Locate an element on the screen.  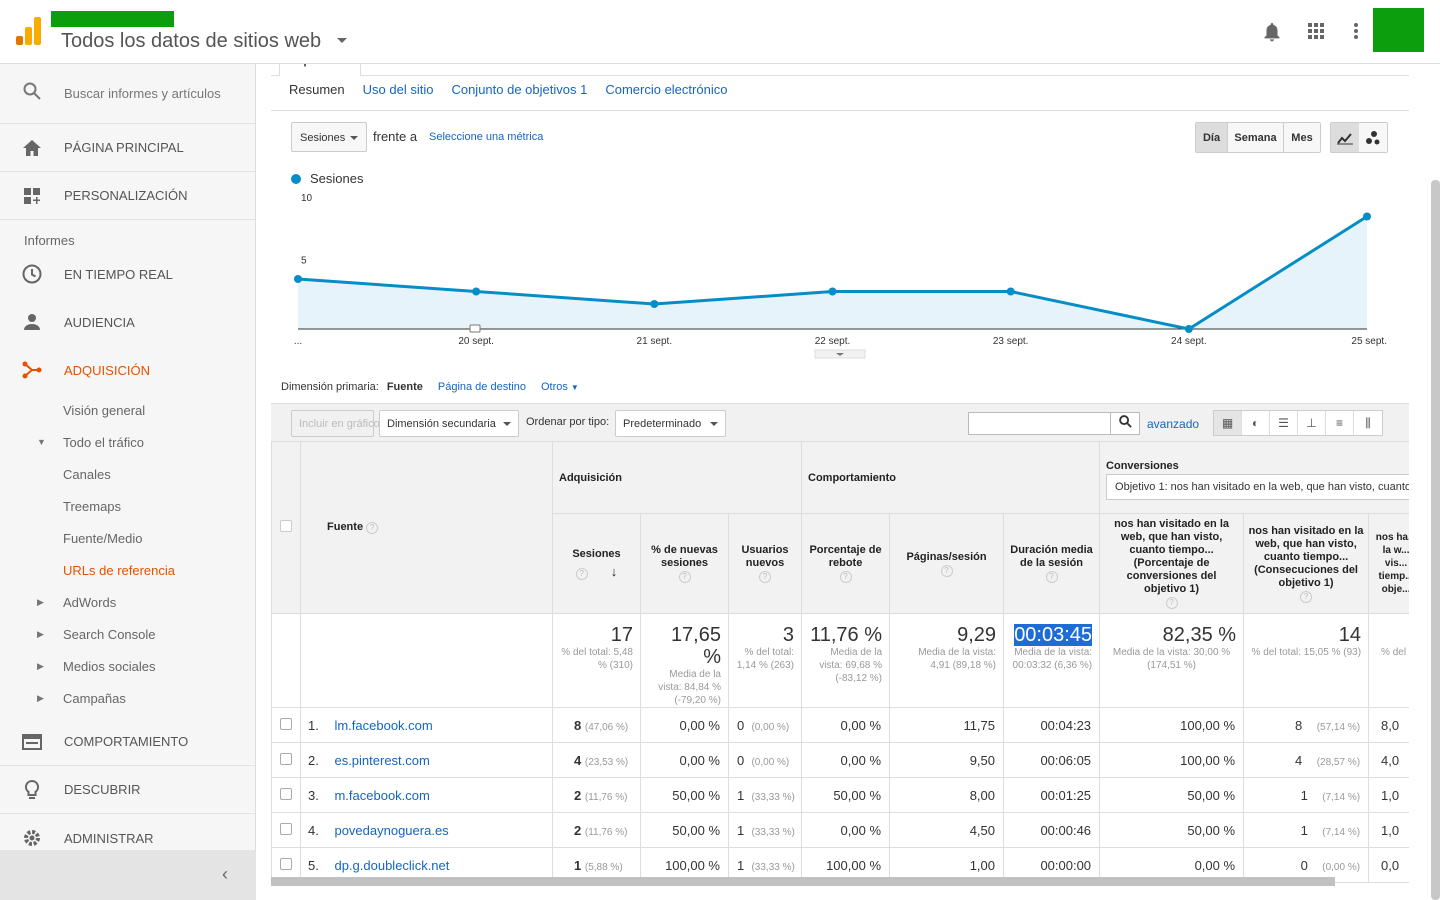
dimension-other: Otros is located at coordinates (554, 387).